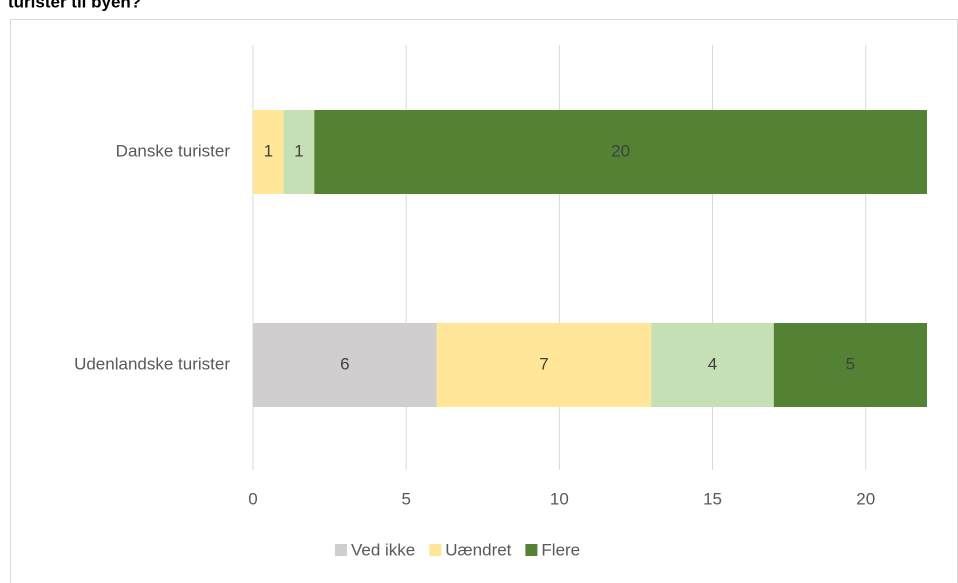 This screenshot has width=958, height=583. I want to click on x-tick-label: 15, so click(712, 498).